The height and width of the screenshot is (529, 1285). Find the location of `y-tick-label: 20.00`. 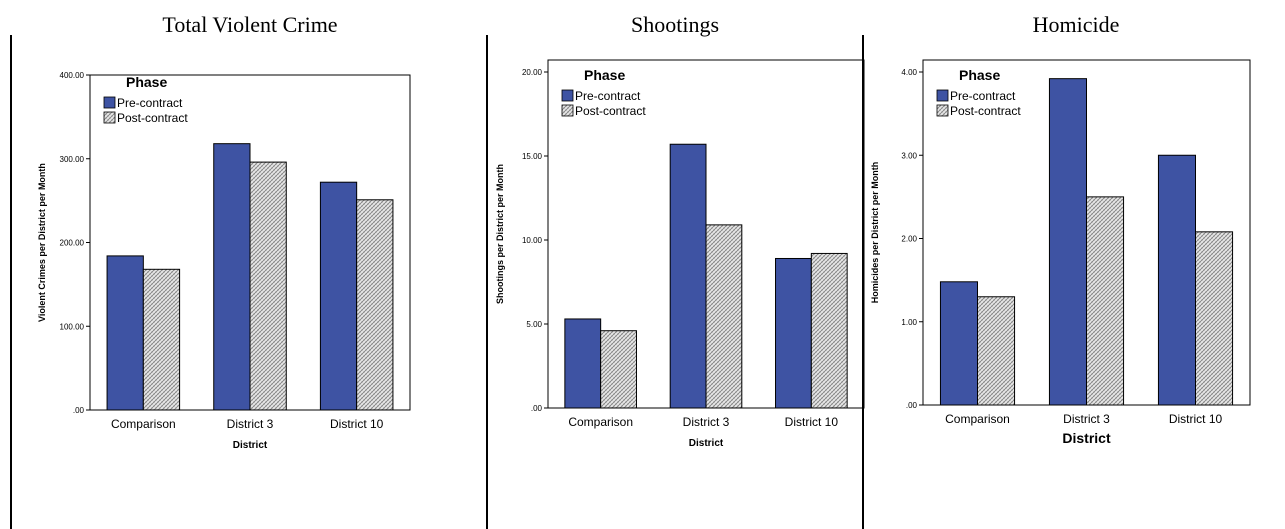

y-tick-label: 20.00 is located at coordinates (532, 72).